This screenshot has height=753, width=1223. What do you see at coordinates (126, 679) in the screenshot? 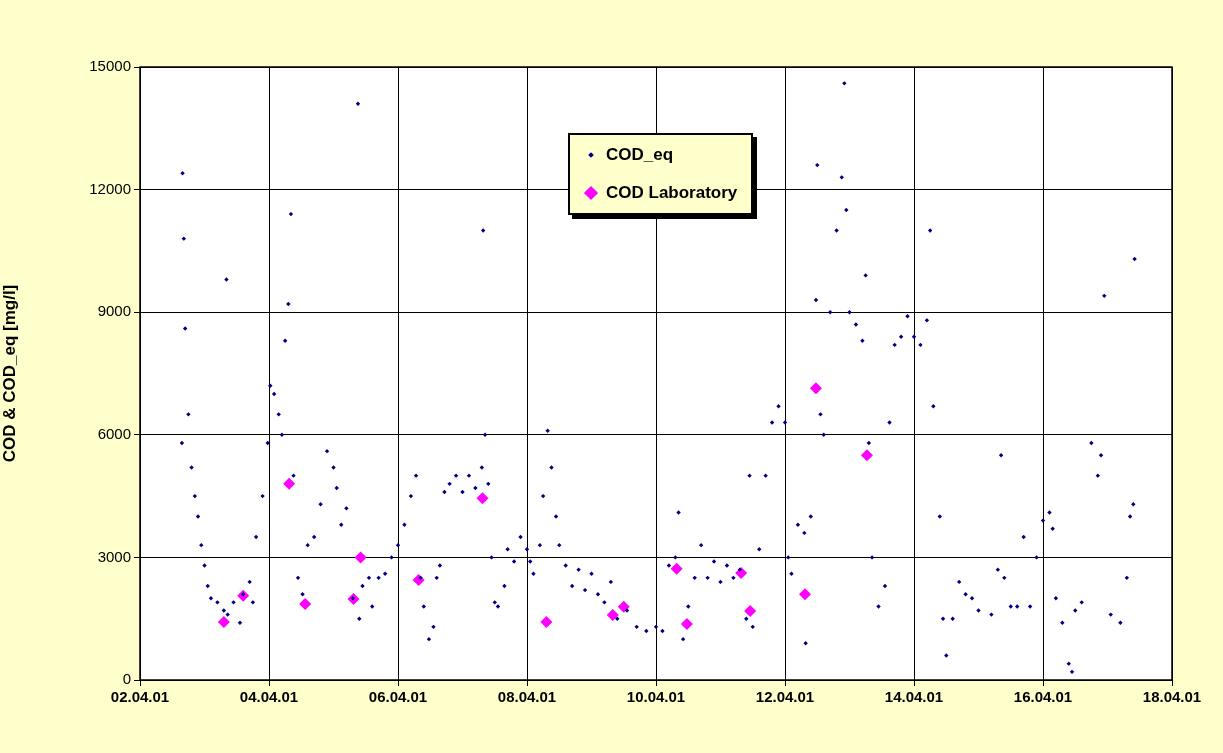
I see `y-tick-label: 0` at bounding box center [126, 679].